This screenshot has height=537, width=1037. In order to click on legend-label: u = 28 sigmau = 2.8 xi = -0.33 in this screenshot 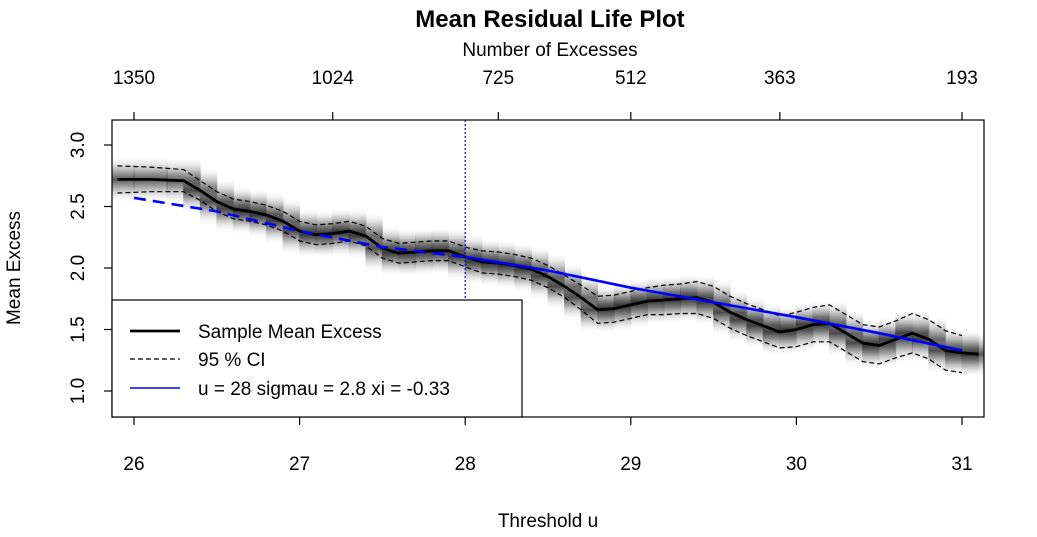, I will do `click(324, 389)`.